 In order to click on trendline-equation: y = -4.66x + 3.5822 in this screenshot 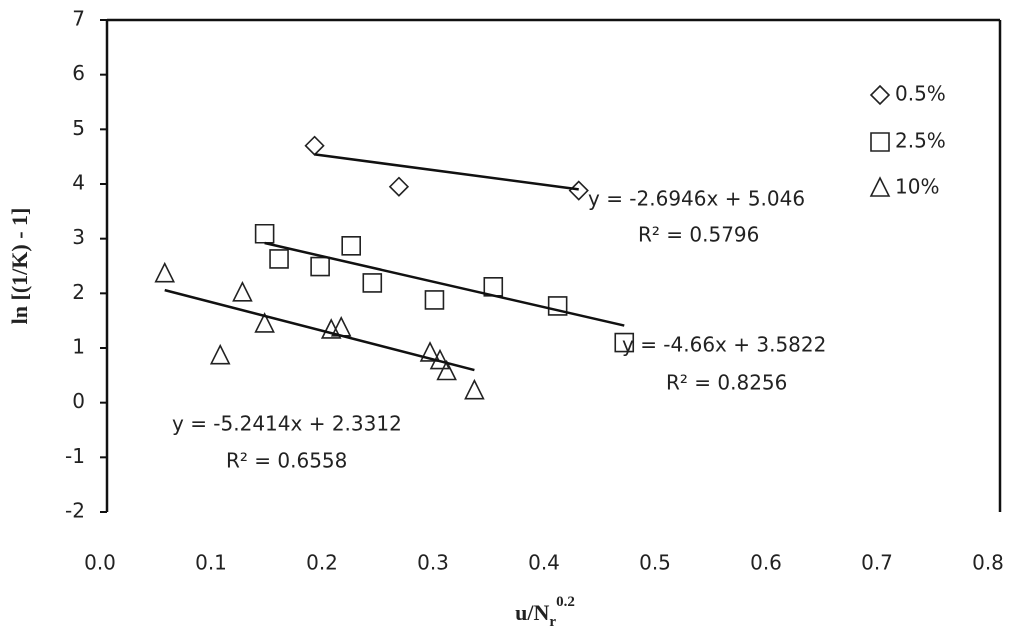, I will do `click(724, 345)`.